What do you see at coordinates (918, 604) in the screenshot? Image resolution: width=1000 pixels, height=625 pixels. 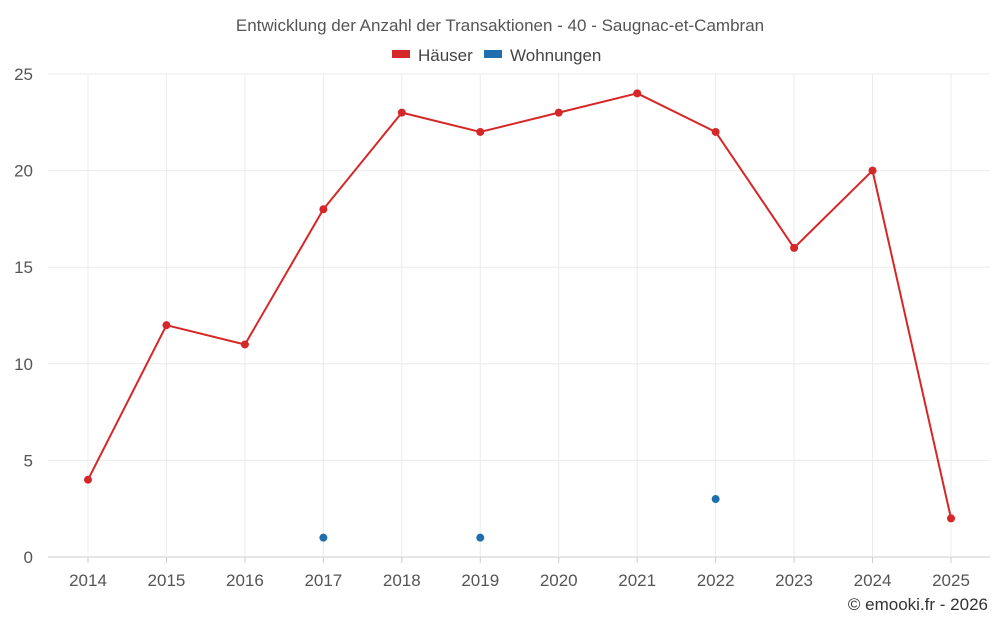 I see `credit-text: © emooki.fr - 2026` at bounding box center [918, 604].